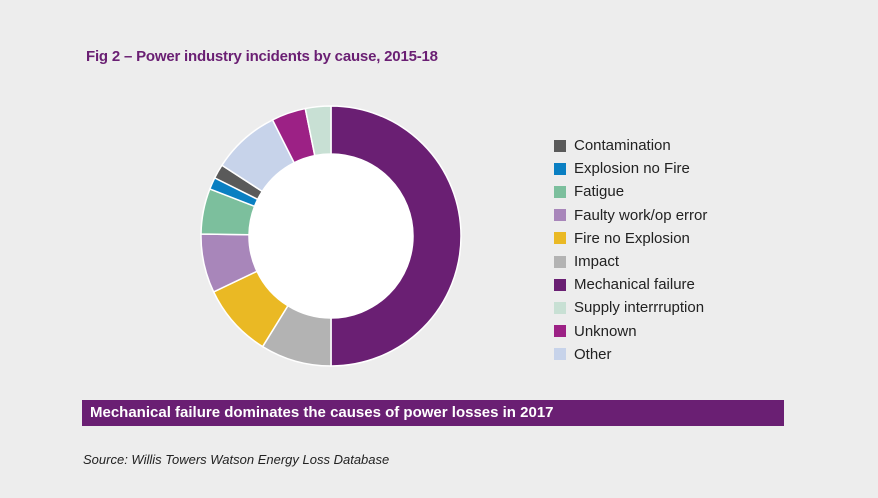 This screenshot has width=878, height=498. What do you see at coordinates (634, 285) in the screenshot?
I see `legend-label: Mechanical failure` at bounding box center [634, 285].